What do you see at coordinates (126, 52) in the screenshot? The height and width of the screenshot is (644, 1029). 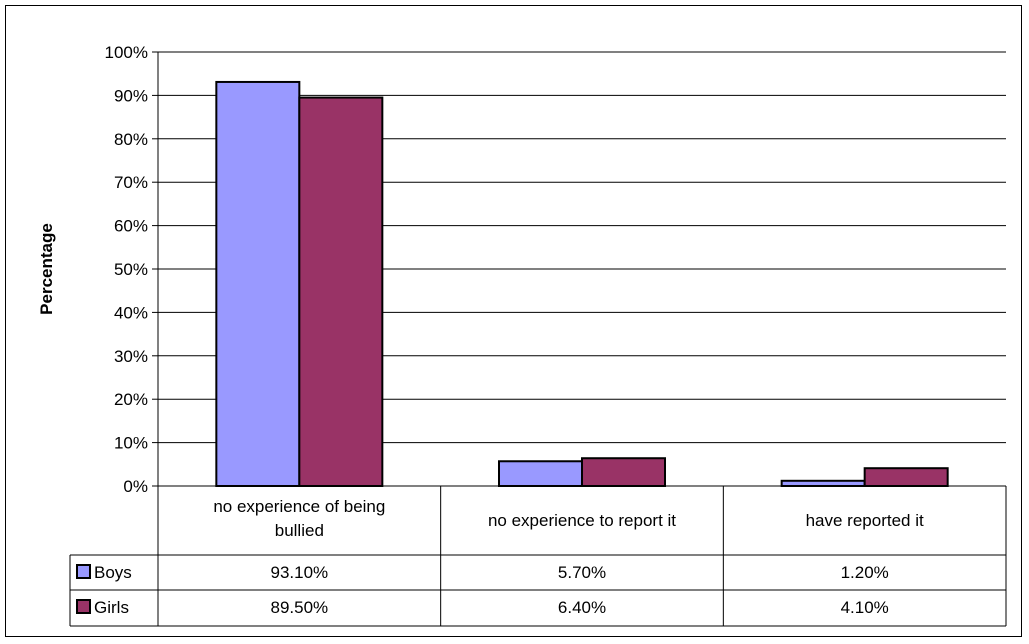 I see `y-tick-label: 100%` at bounding box center [126, 52].